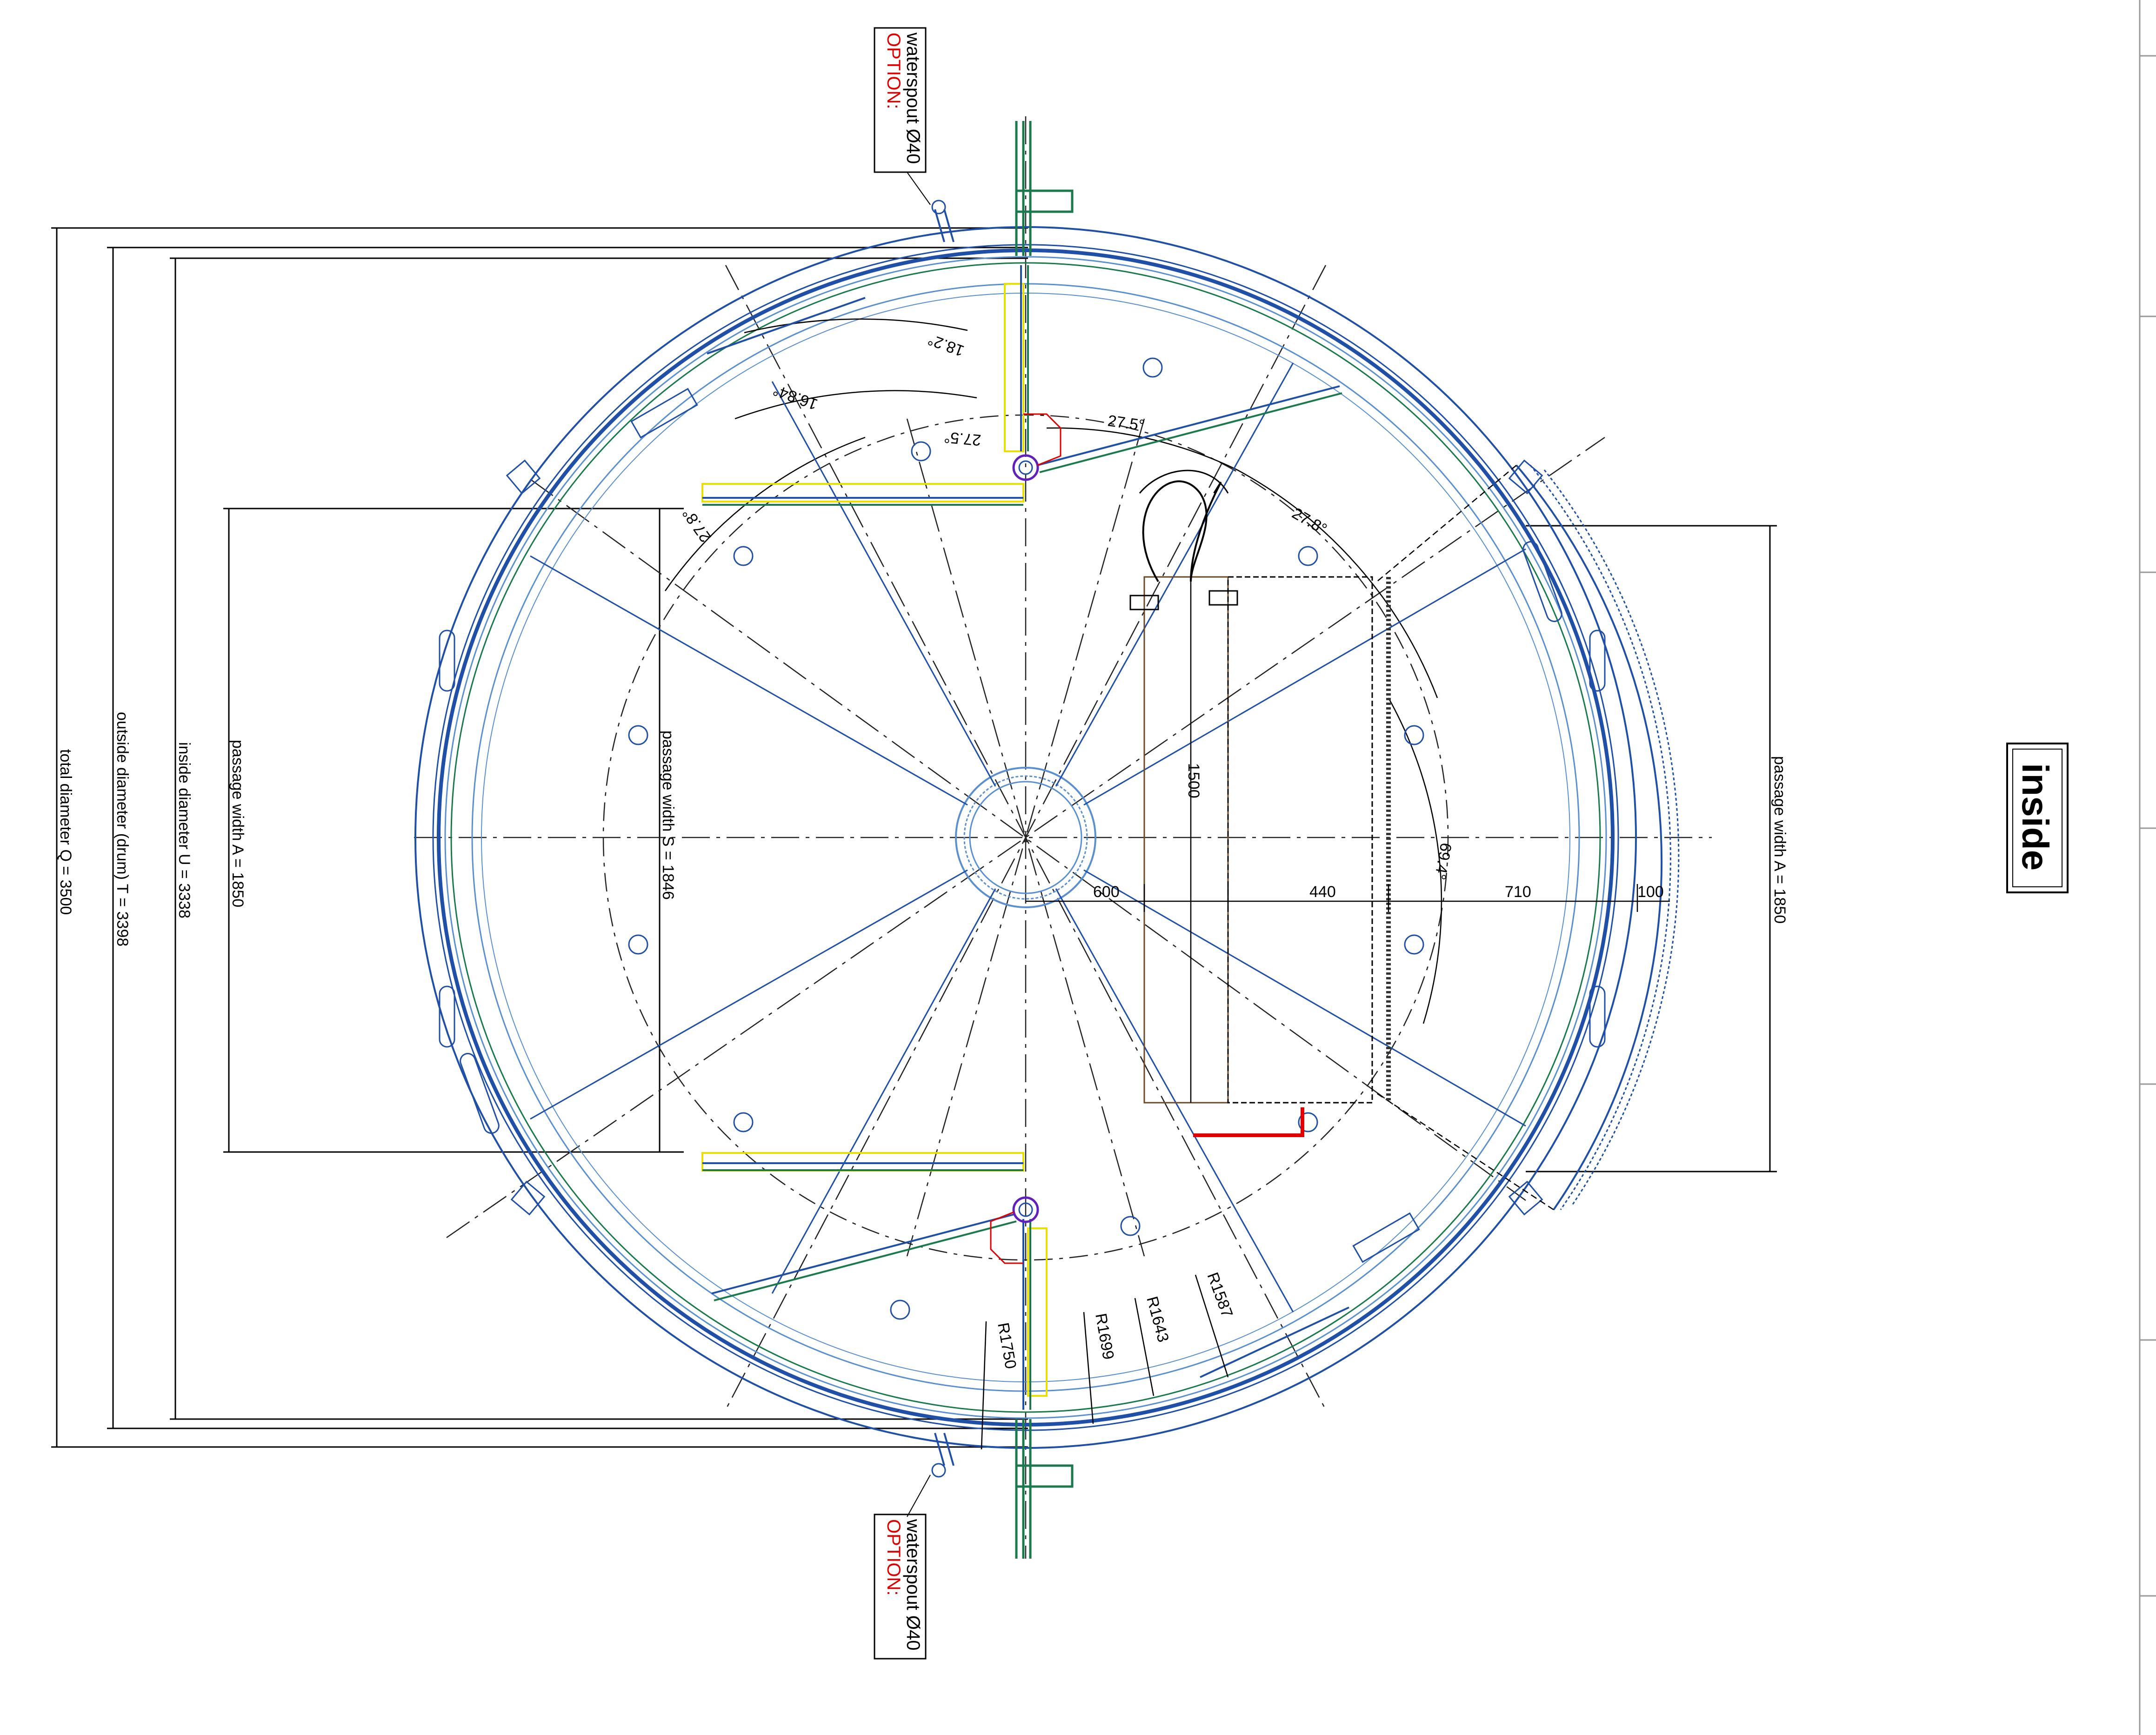 The image size is (2156, 1735). Describe the element at coordinates (1193, 781) in the screenshot. I see `dim-1500: 1500` at that location.